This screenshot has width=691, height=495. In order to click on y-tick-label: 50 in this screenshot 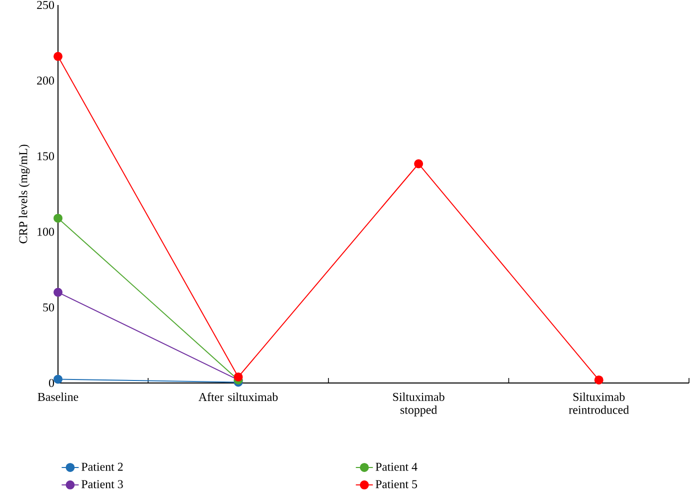, I will do `click(48, 307)`.